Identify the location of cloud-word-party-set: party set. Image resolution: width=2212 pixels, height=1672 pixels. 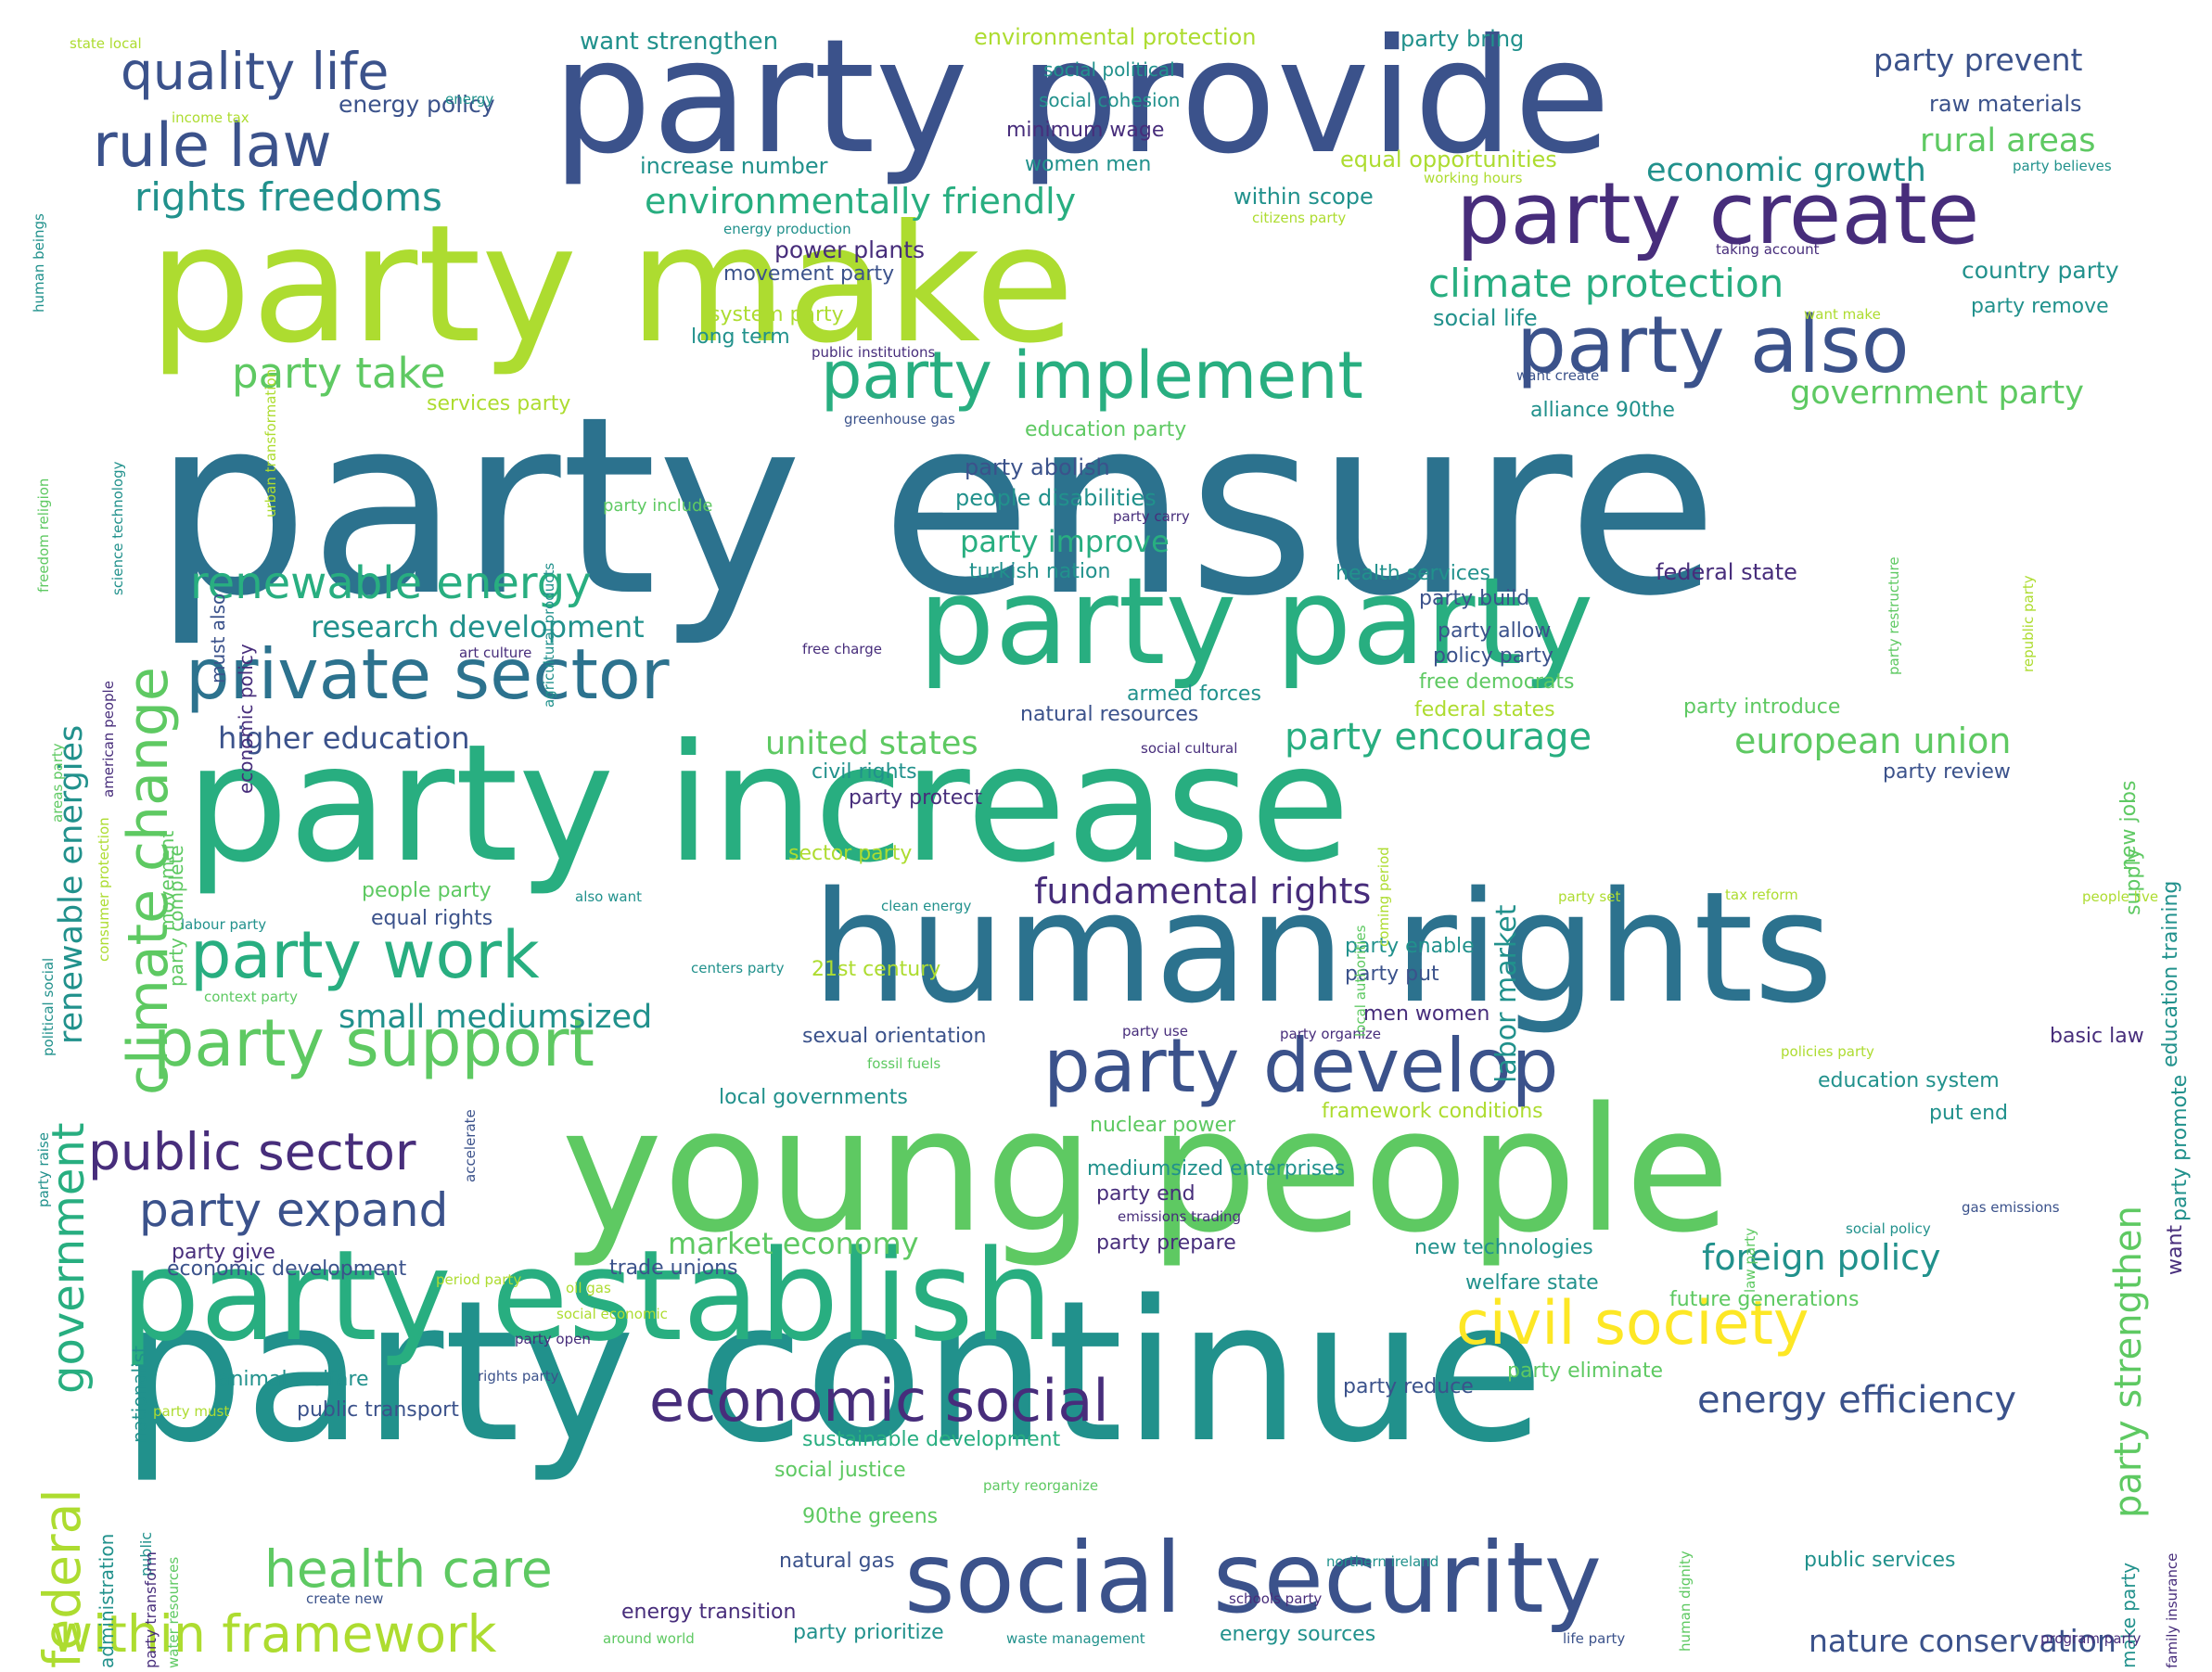
(1589, 896).